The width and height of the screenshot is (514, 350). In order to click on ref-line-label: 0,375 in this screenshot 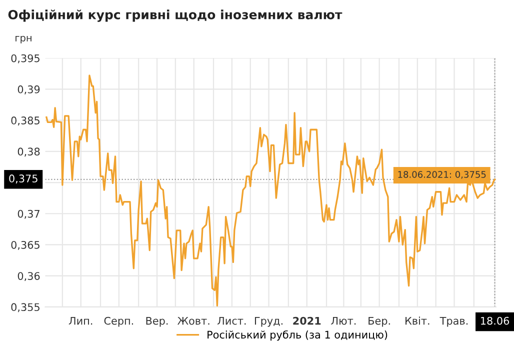, I will do `click(23, 179)`.